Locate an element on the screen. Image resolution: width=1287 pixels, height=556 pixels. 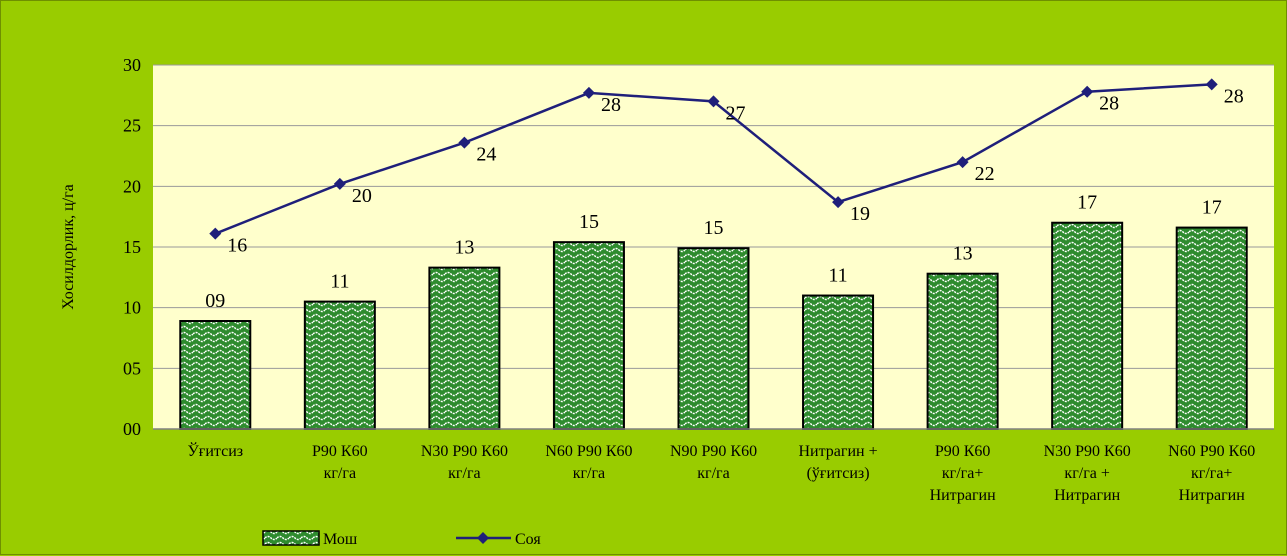
line-data-label: 20 is located at coordinates (362, 196).